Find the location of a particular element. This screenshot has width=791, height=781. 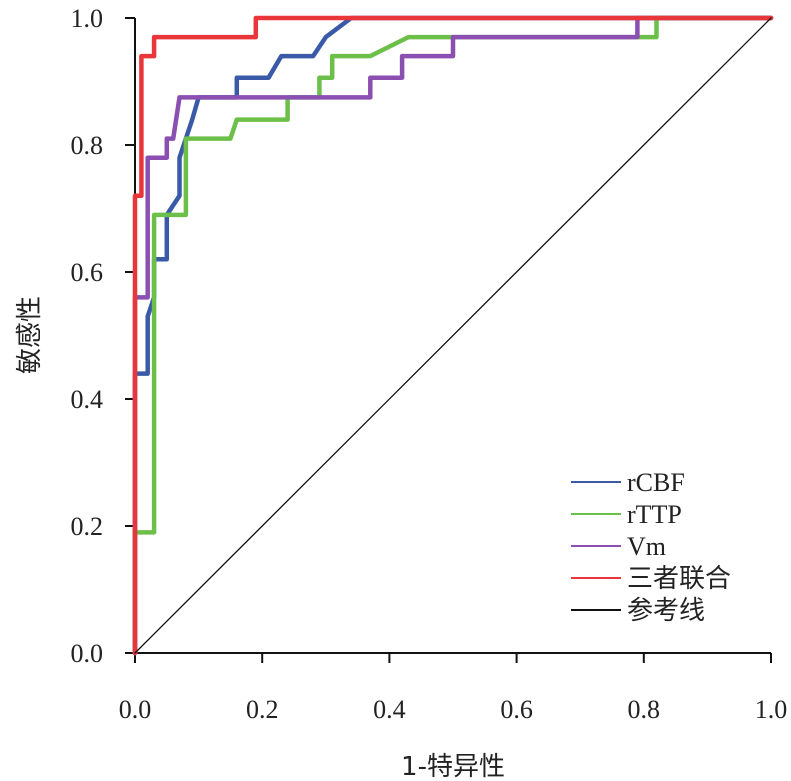

y-tick-label: 0.4 is located at coordinates (87, 399).